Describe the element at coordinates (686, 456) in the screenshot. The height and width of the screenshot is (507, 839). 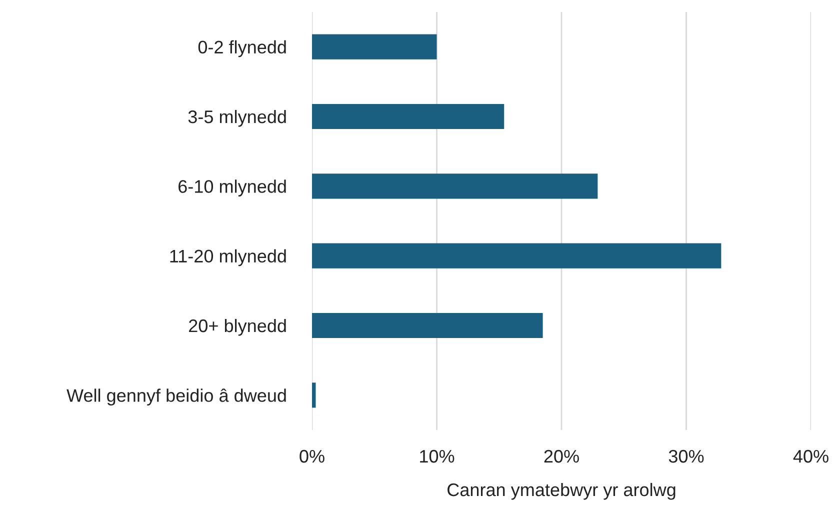
I see `x-tick-label: 30%` at that location.